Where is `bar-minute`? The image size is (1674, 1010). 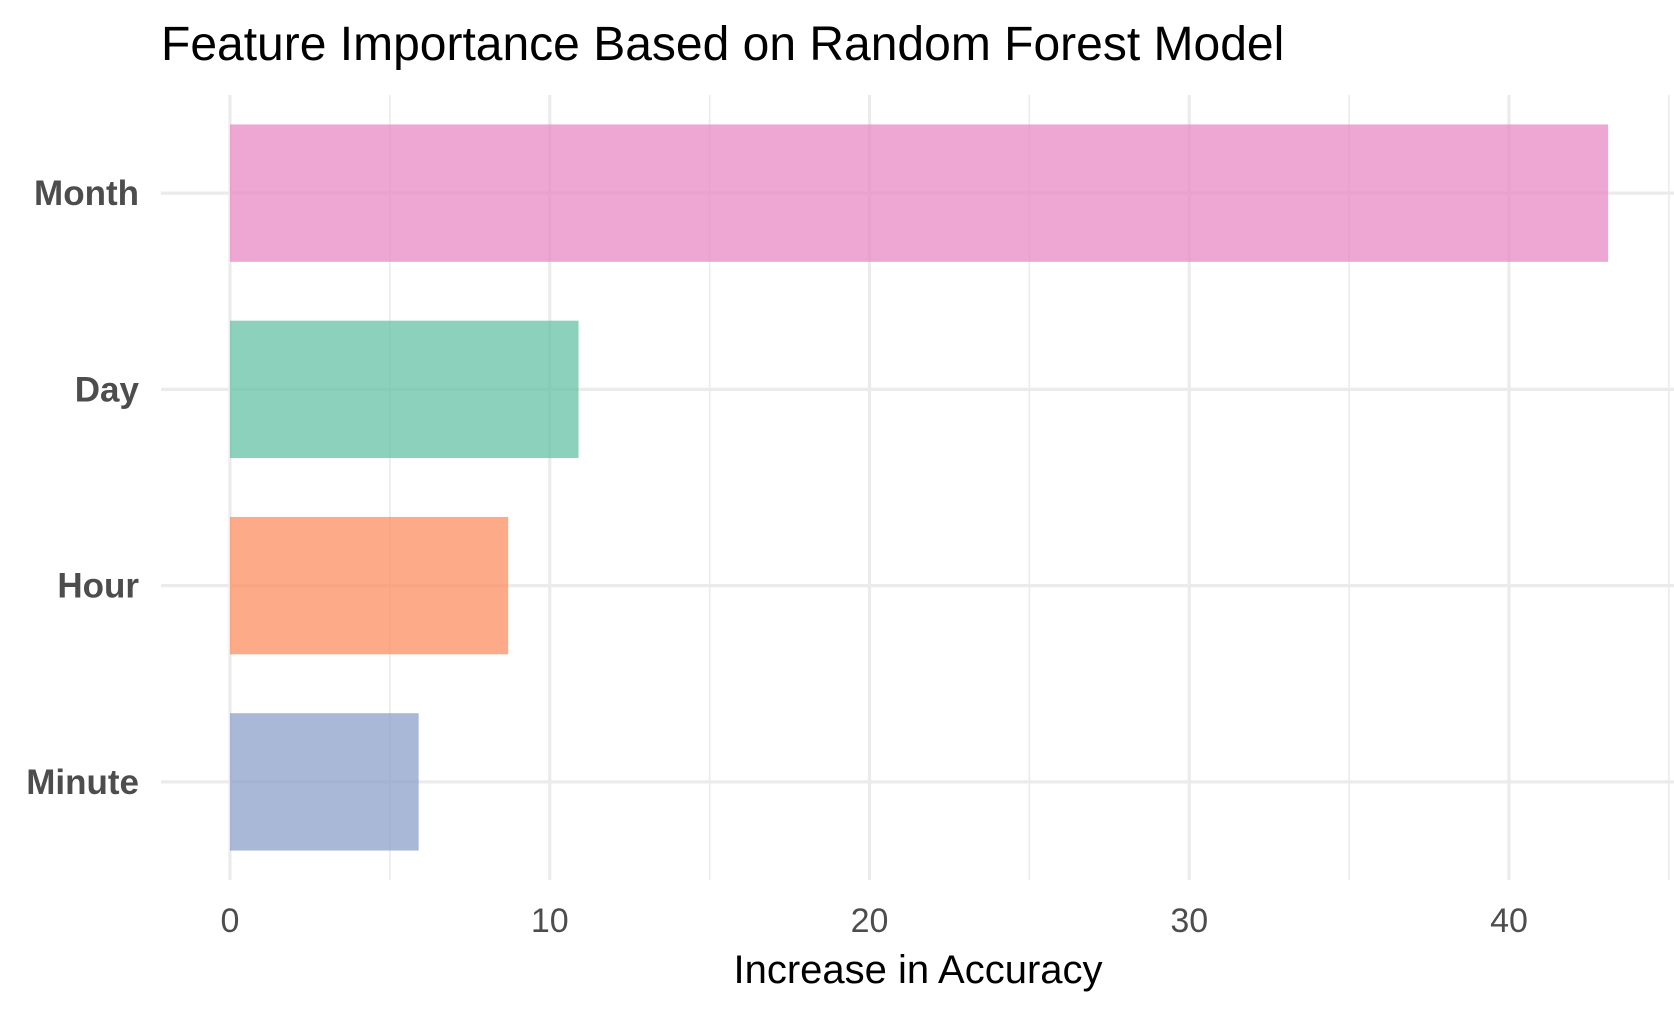
bar-minute is located at coordinates (324, 782).